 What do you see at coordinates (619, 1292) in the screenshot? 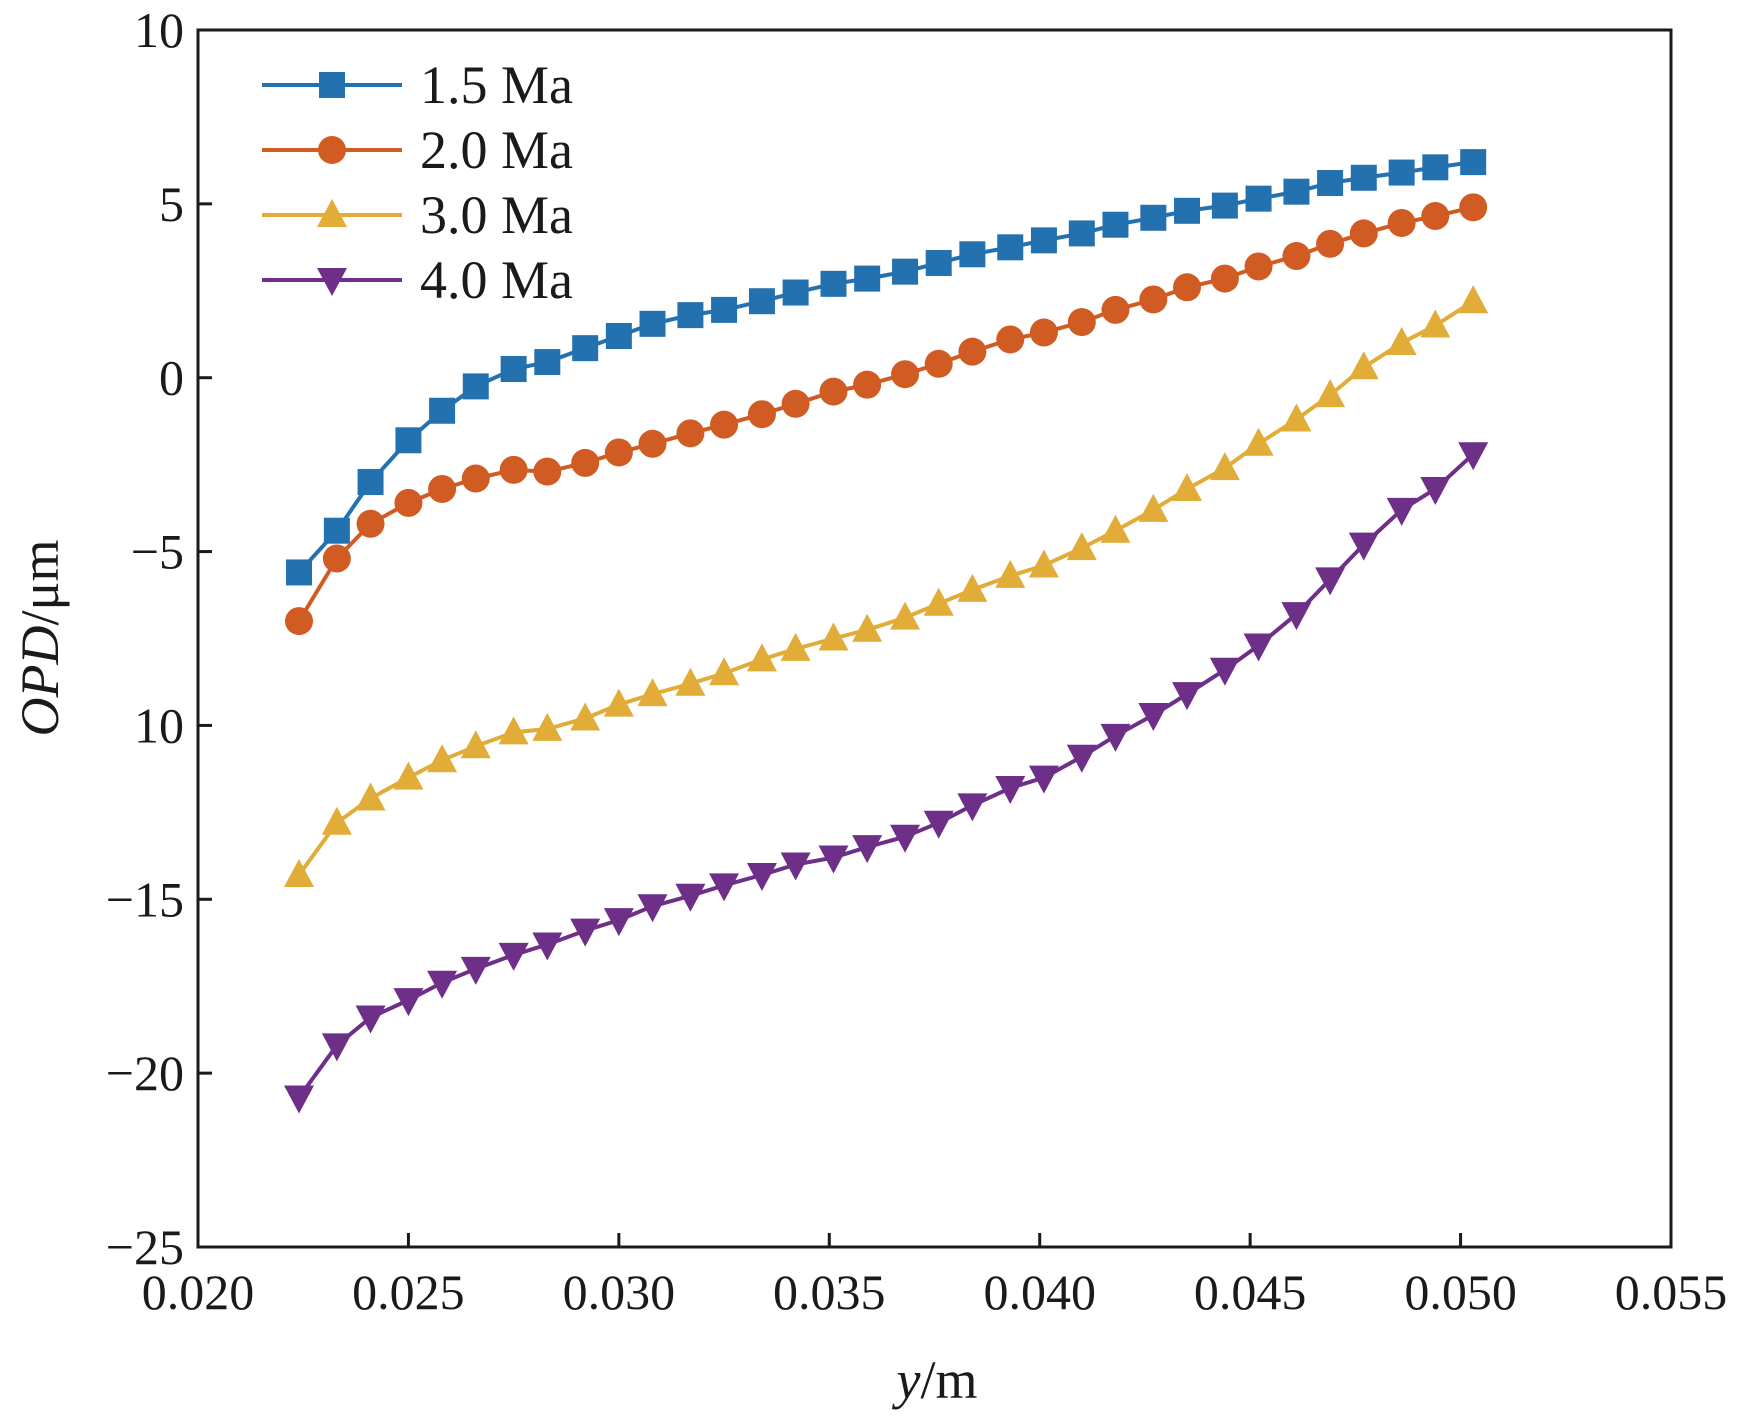
I see `x-tick-label: 0.030` at bounding box center [619, 1292].